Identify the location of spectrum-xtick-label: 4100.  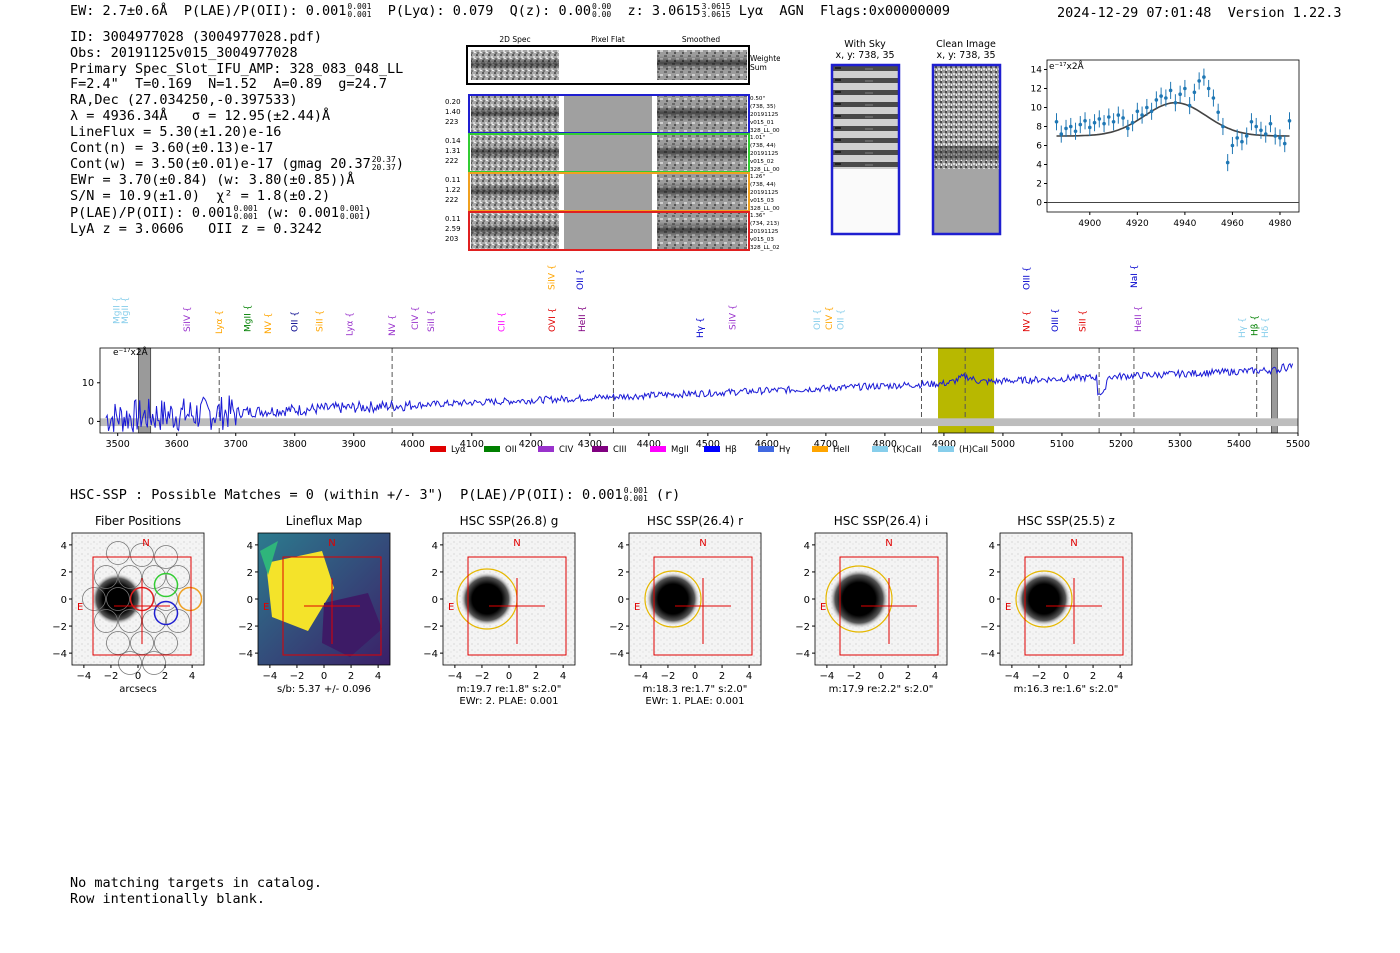
(472, 444).